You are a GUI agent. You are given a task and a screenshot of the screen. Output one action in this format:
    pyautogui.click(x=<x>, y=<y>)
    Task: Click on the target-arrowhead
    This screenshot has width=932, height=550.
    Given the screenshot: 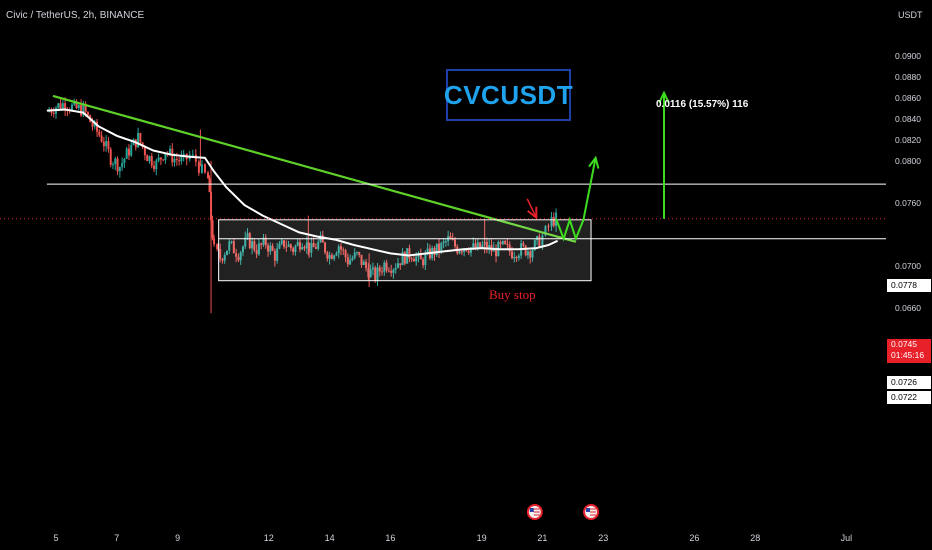 What is the action you would take?
    pyautogui.click(x=664, y=97)
    